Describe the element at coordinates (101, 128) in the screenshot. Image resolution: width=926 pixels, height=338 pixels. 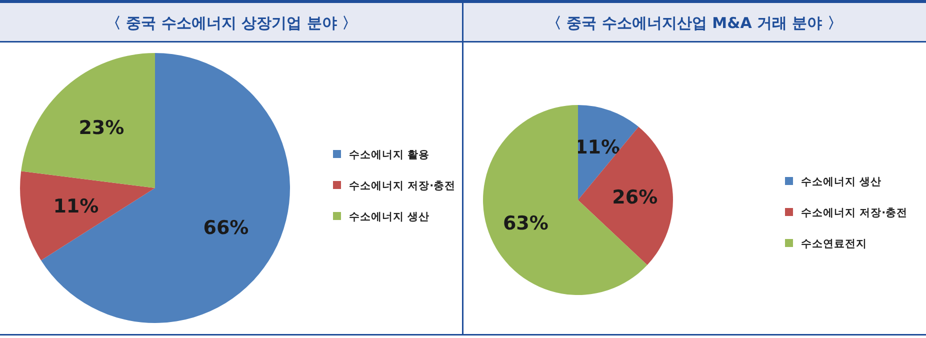
I see `data-label: 23%` at that location.